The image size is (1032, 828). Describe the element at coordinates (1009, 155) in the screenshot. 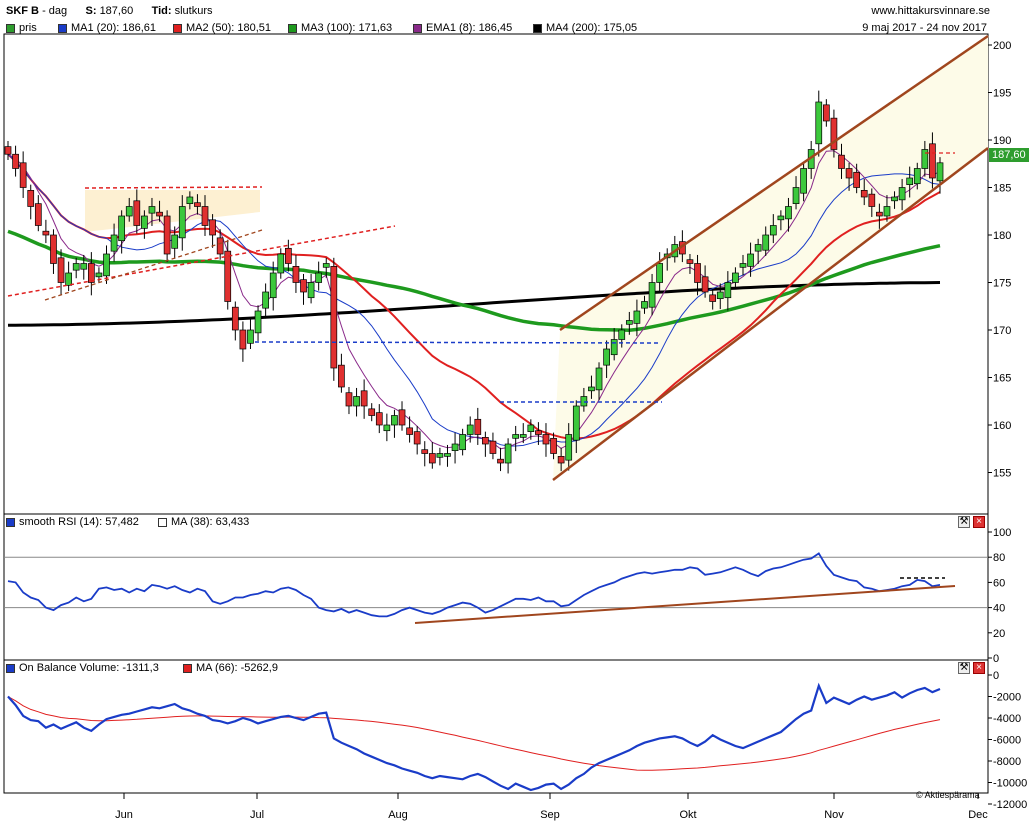

I see `last-price-badge: 187,60` at that location.